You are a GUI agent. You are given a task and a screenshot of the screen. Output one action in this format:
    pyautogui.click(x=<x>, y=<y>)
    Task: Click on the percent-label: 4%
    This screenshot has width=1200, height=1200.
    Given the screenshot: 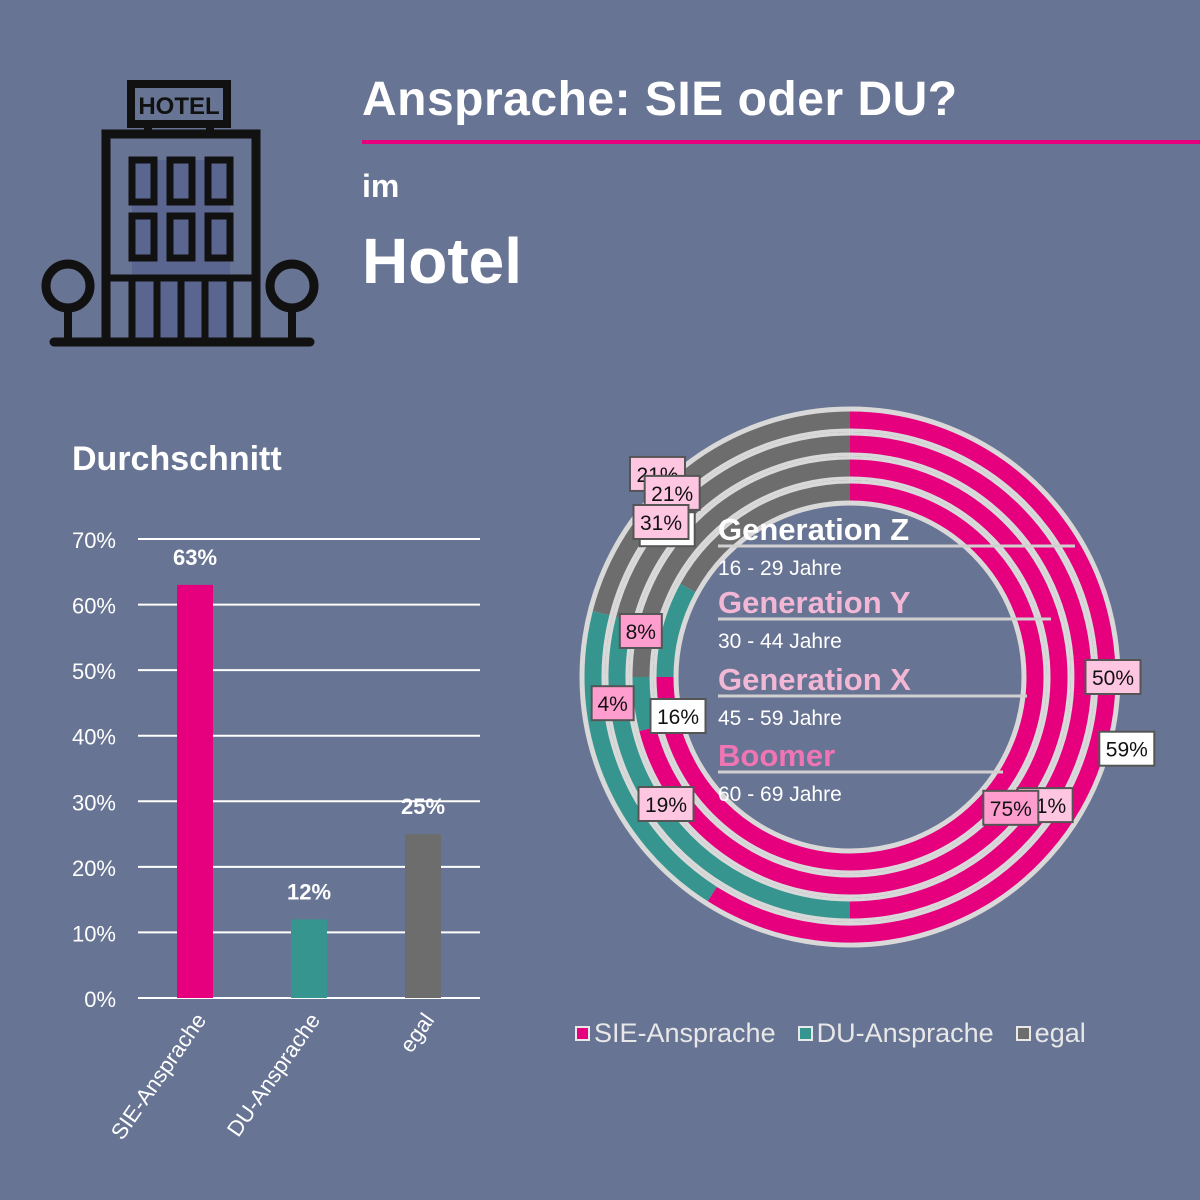 What is the action you would take?
    pyautogui.click(x=612, y=704)
    